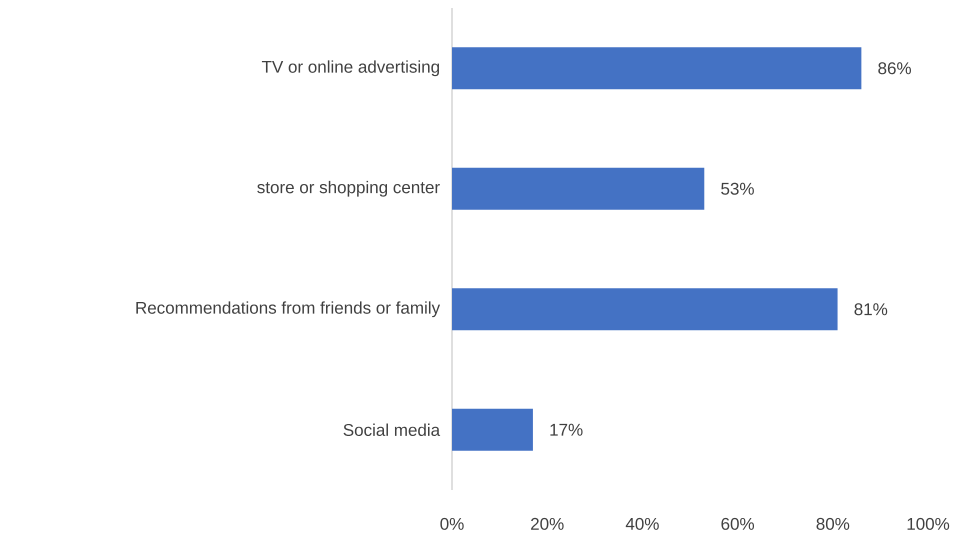 The height and width of the screenshot is (545, 955). I want to click on y-tick-label: TV or online advertising, so click(350, 68).